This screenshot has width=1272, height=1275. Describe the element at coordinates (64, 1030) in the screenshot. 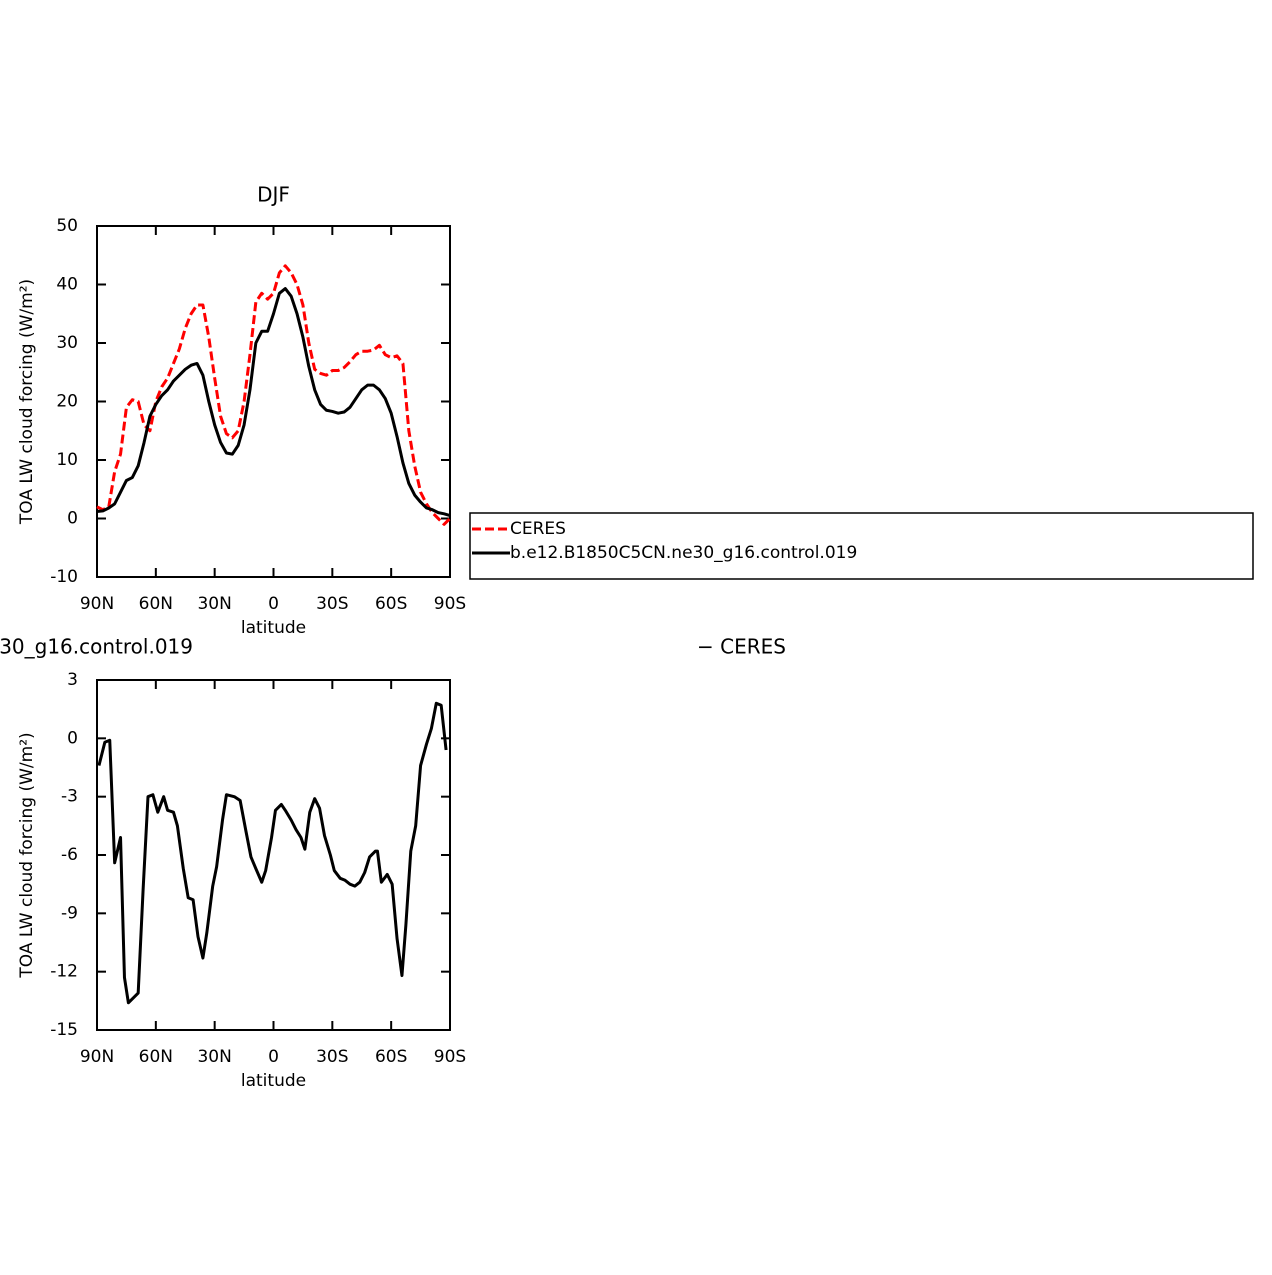

I see `y-tick-label: -15` at that location.